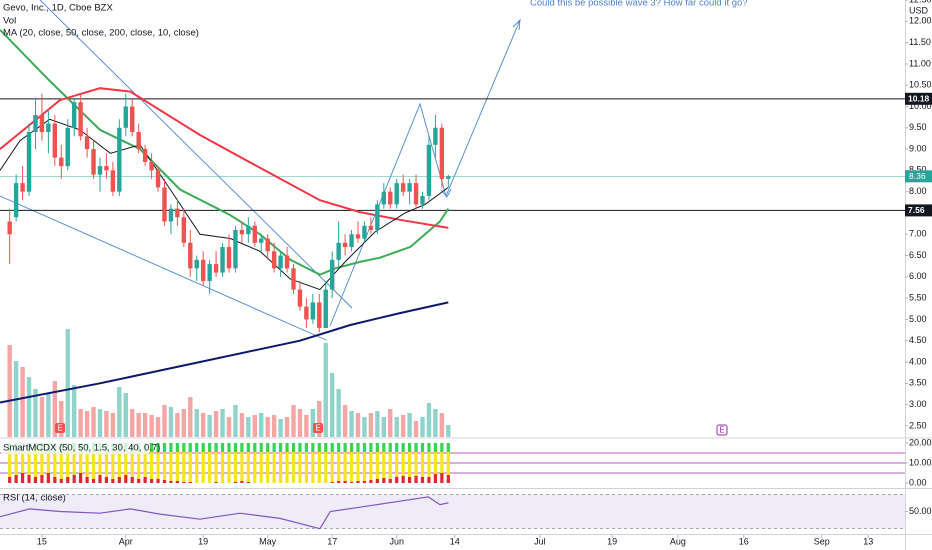 The image size is (932, 550). Describe the element at coordinates (446, 193) in the screenshot. I see `arrow-head` at that location.